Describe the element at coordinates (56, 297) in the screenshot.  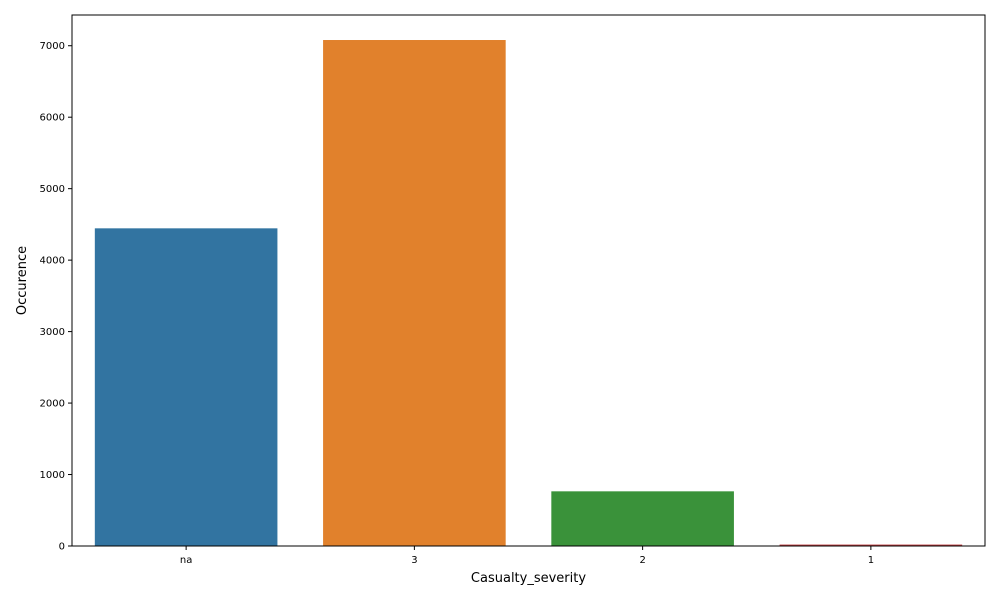
I see `y-axis-ticks: 0 1000 2000 3000 4000 5000 6000 7000` at that location.